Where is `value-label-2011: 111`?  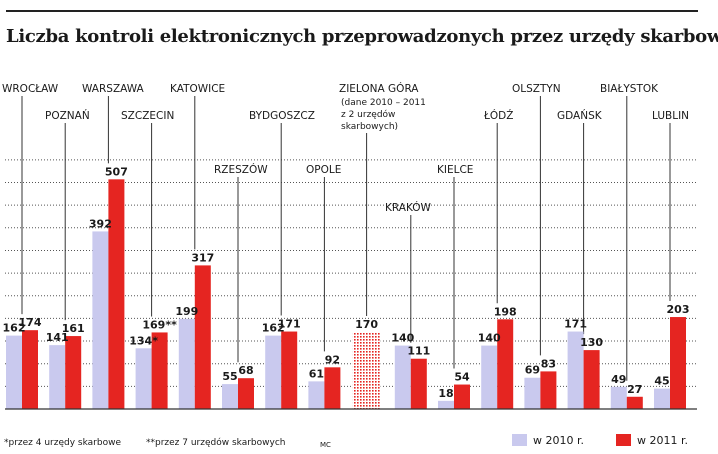
value-label-2011: 111 is located at coordinates (418, 351).